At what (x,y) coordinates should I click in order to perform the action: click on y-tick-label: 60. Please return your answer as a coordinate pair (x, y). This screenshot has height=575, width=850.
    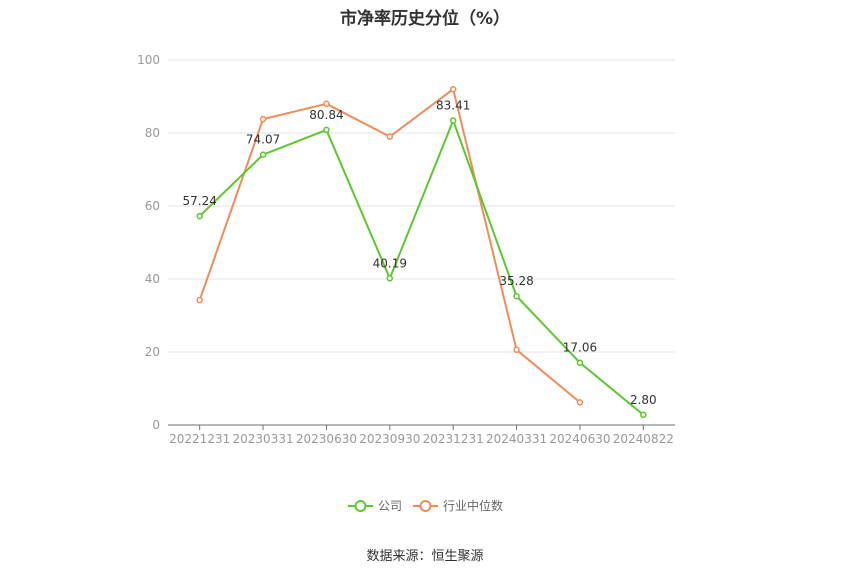
    Looking at the image, I should click on (152, 206).